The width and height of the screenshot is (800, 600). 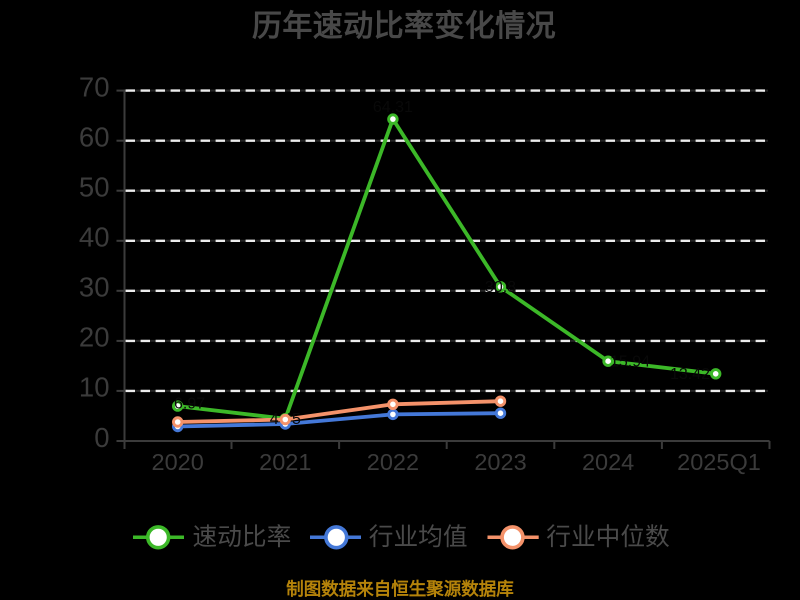 What do you see at coordinates (242, 537) in the screenshot?
I see `svg-text: 速动比率` at bounding box center [242, 537].